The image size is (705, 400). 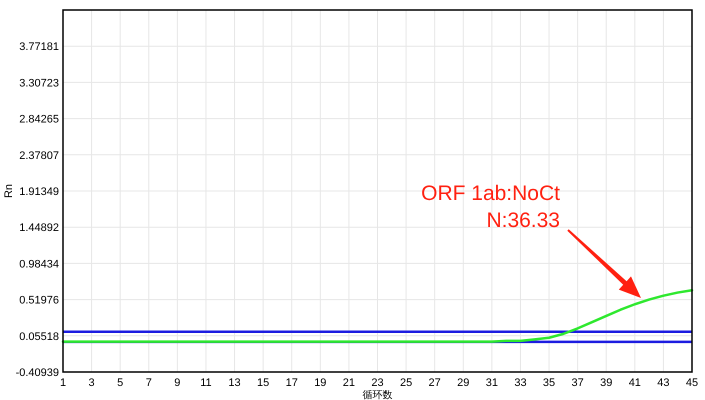 I want to click on x-tick-label: 17, so click(x=292, y=383).